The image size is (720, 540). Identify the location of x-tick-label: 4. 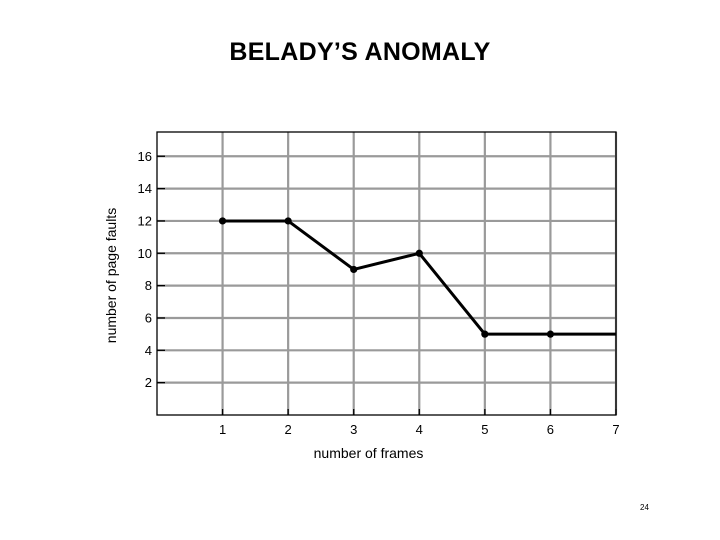
(419, 429).